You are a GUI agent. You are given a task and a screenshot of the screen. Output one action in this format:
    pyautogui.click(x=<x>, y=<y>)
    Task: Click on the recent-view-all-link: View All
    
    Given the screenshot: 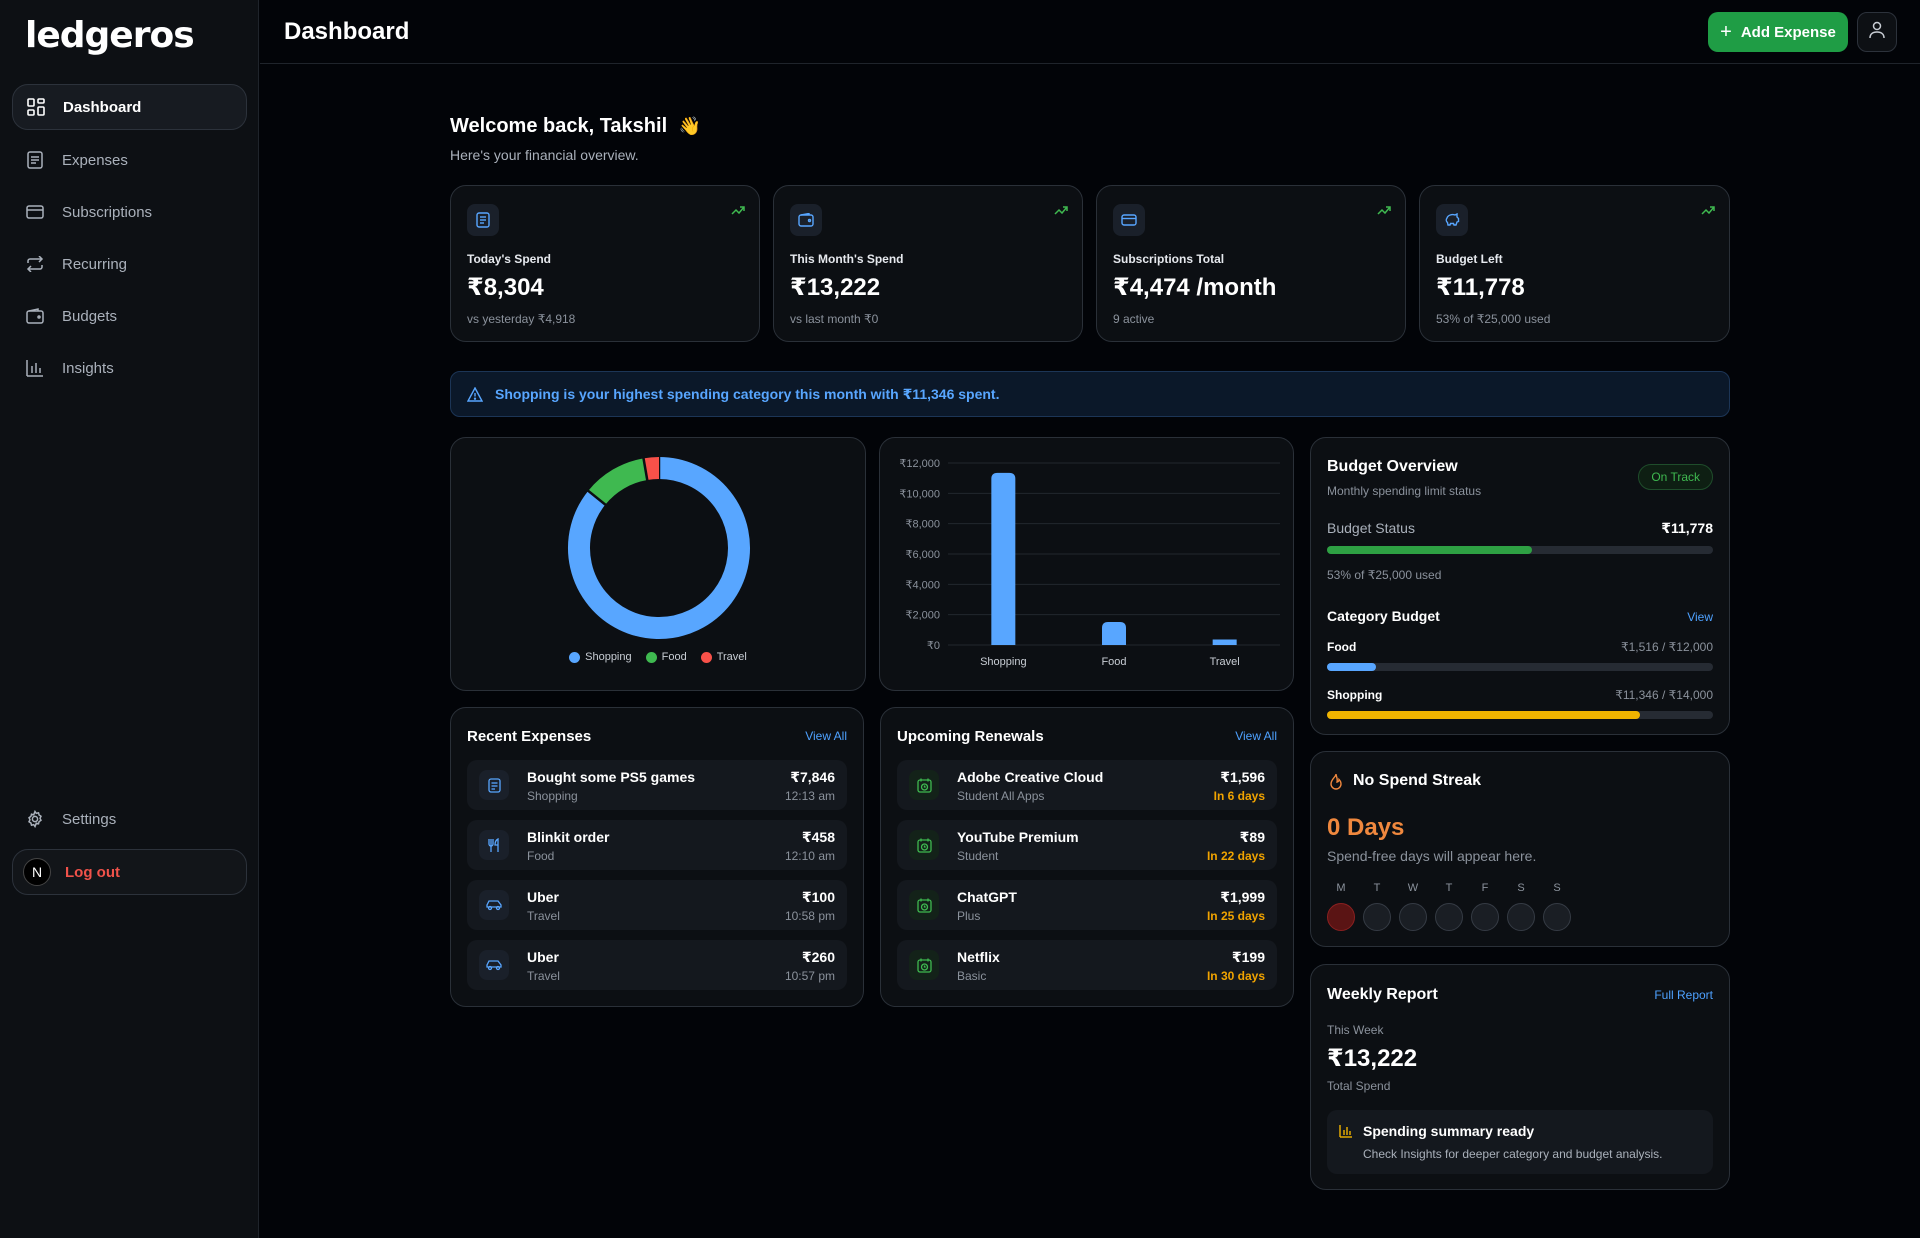 What is the action you would take?
    pyautogui.click(x=826, y=736)
    